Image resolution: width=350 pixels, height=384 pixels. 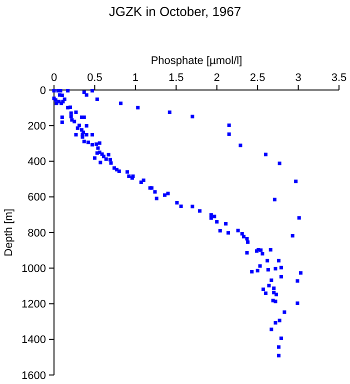 I want to click on y-tick-label: 1200, so click(x=34, y=304).